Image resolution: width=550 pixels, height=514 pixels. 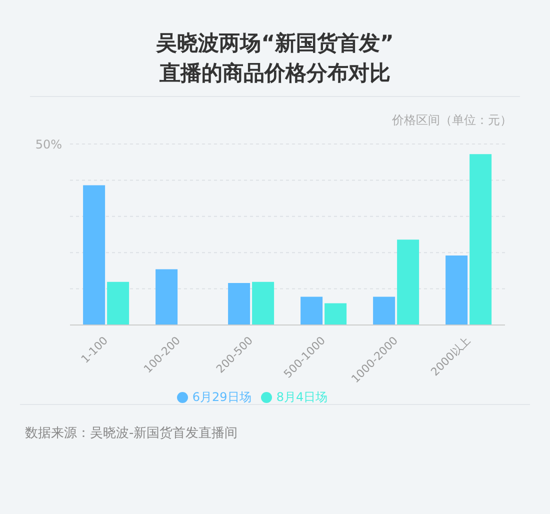 I want to click on chart-title: 吴晓波两场“新国货首发” 直播的商品价格分布对比, so click(x=274, y=58).